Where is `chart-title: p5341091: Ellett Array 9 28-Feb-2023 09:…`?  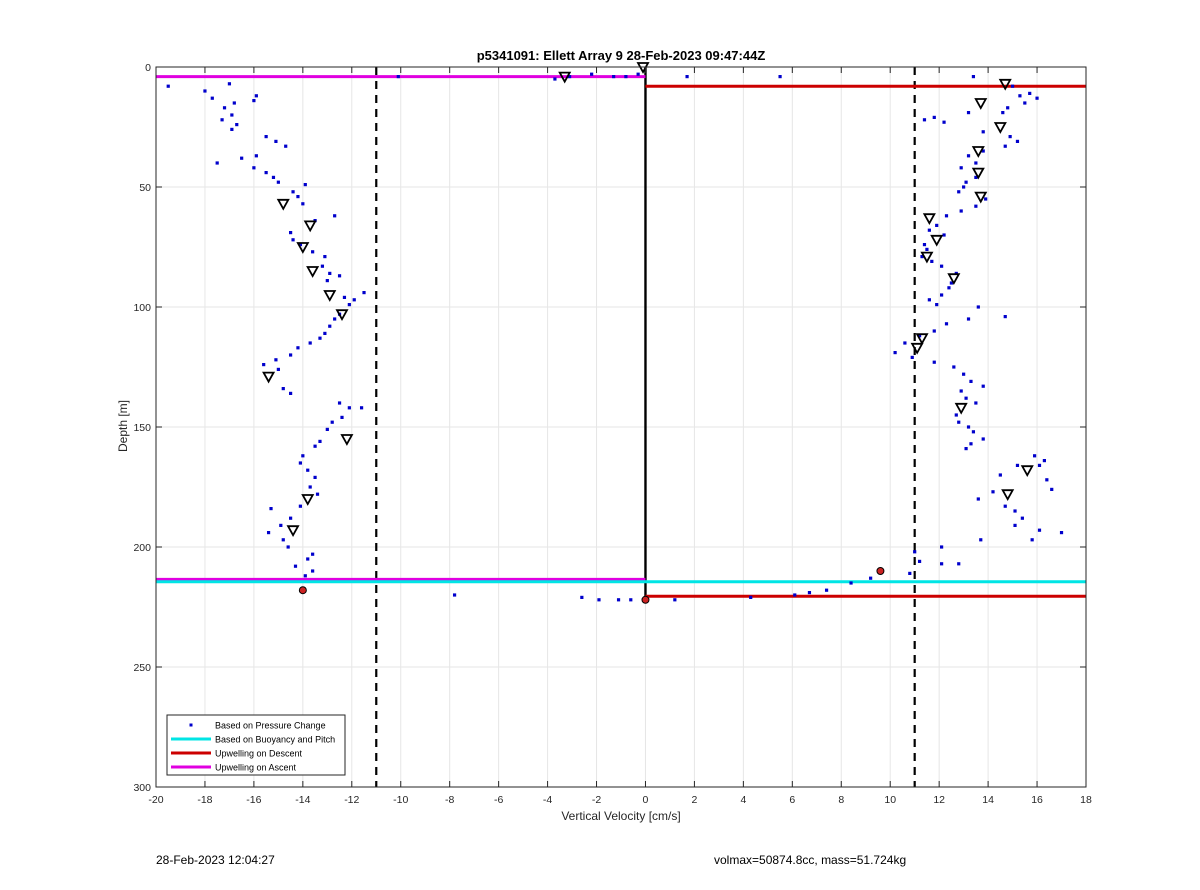 chart-title: p5341091: Ellett Array 9 28-Feb-2023 09:… is located at coordinates (621, 55).